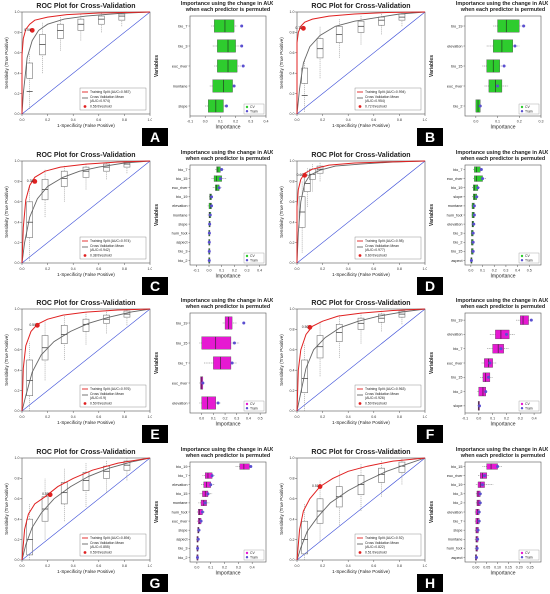 Image resolution: width=550 pixels, height=594 pixels. Describe the element at coordinates (17, 242) in the screenshot. I see `roc-y-tick-label: 0.2` at that location.